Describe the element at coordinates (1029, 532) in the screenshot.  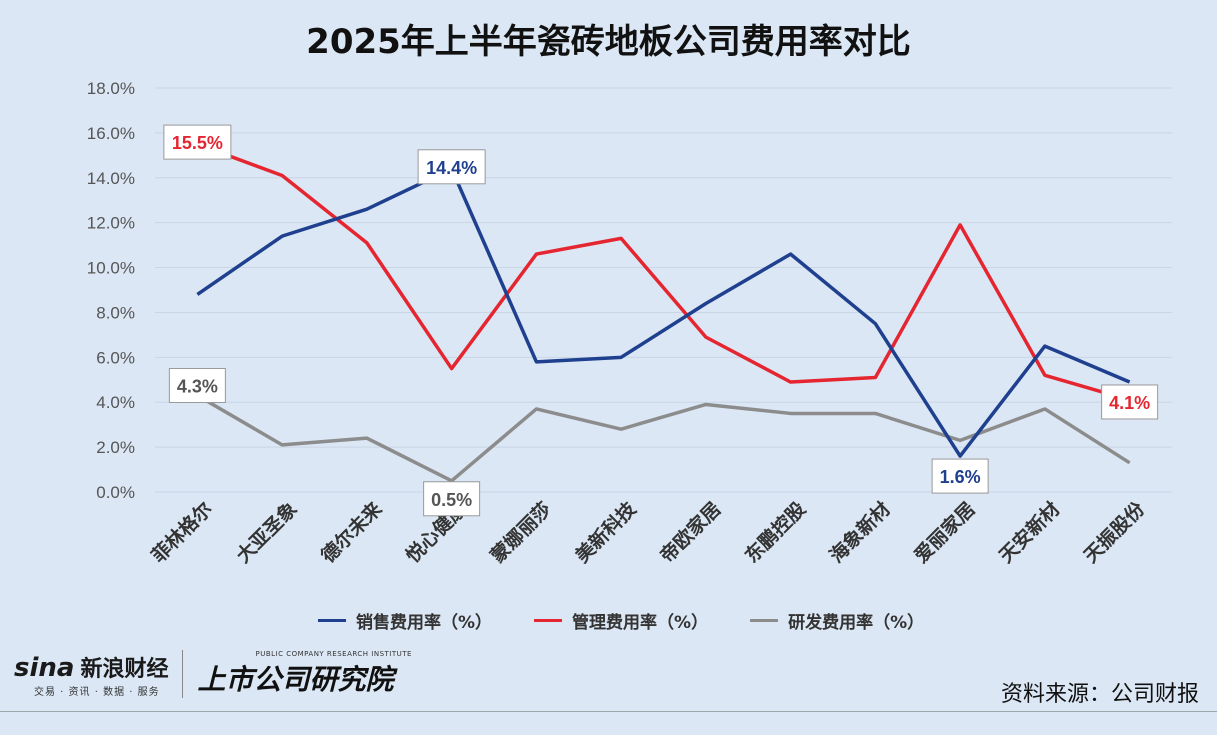
I see `x-category-label: 天安新材` at that location.